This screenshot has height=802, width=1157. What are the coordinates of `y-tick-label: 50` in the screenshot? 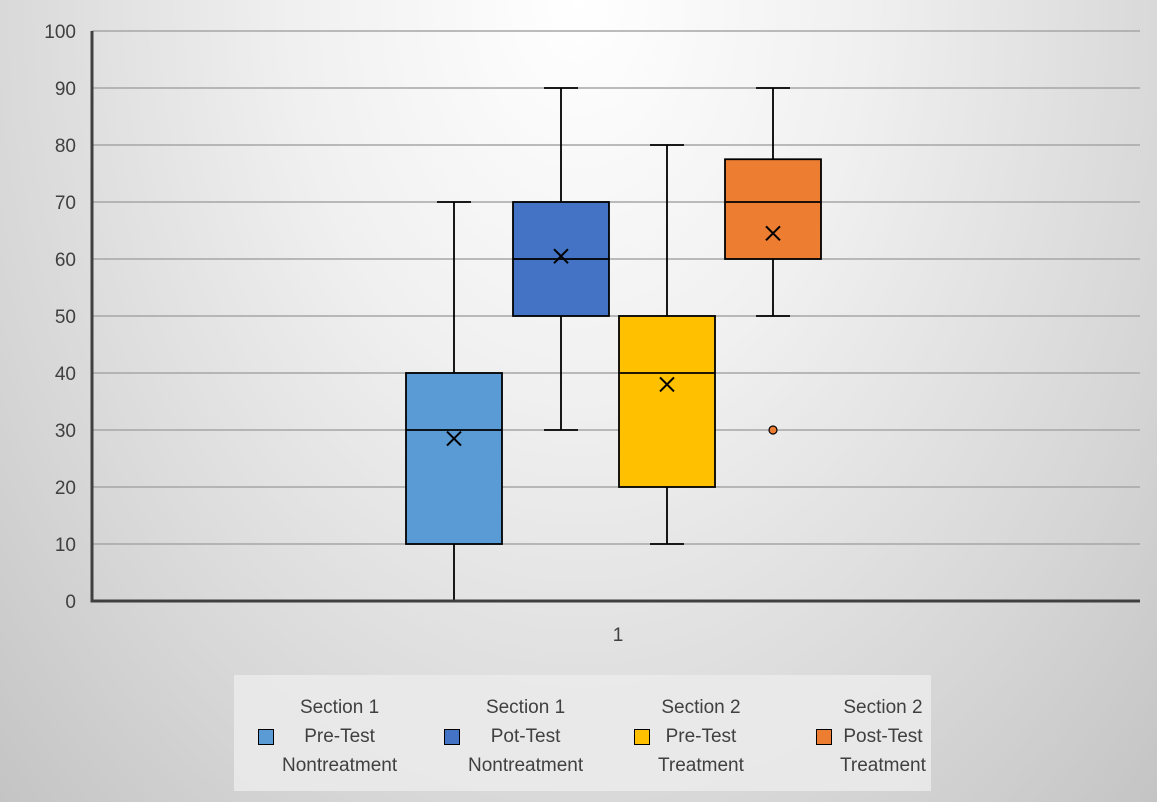 It's located at (65, 317).